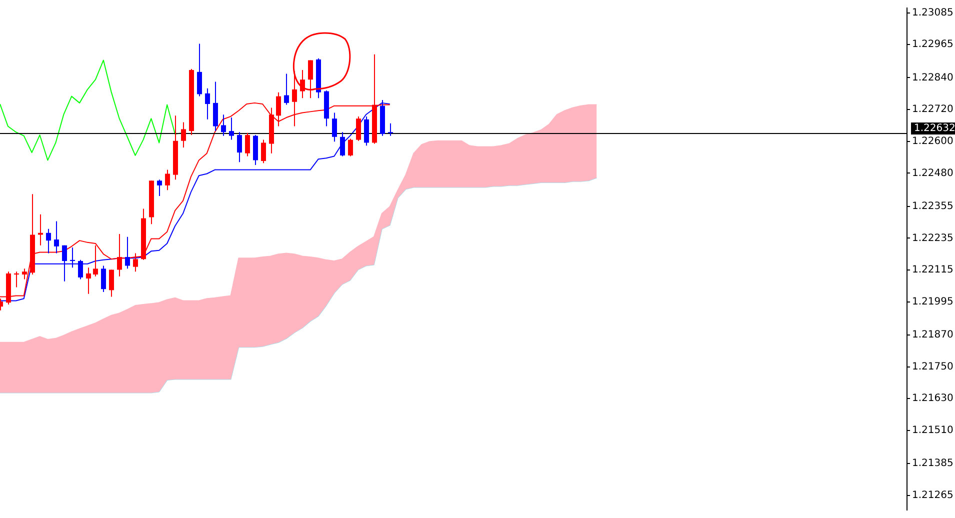  I want to click on y-tick-label: 1.22115, so click(933, 270).